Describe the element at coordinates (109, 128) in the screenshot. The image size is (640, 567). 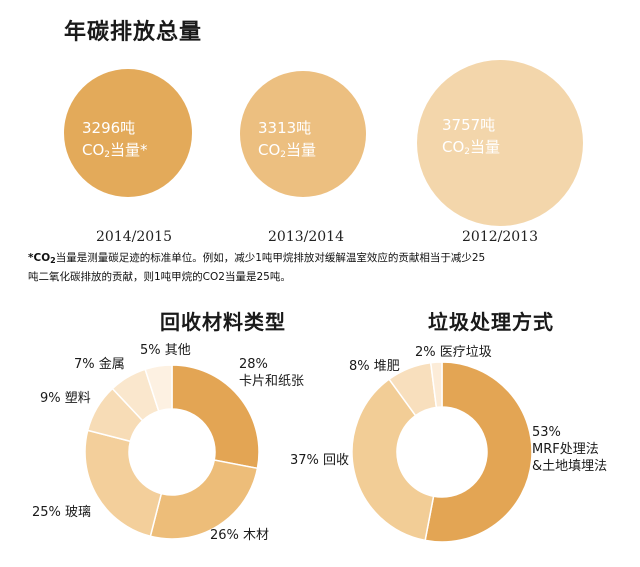
I see `circle-value-2014-2015: 3296吨` at that location.